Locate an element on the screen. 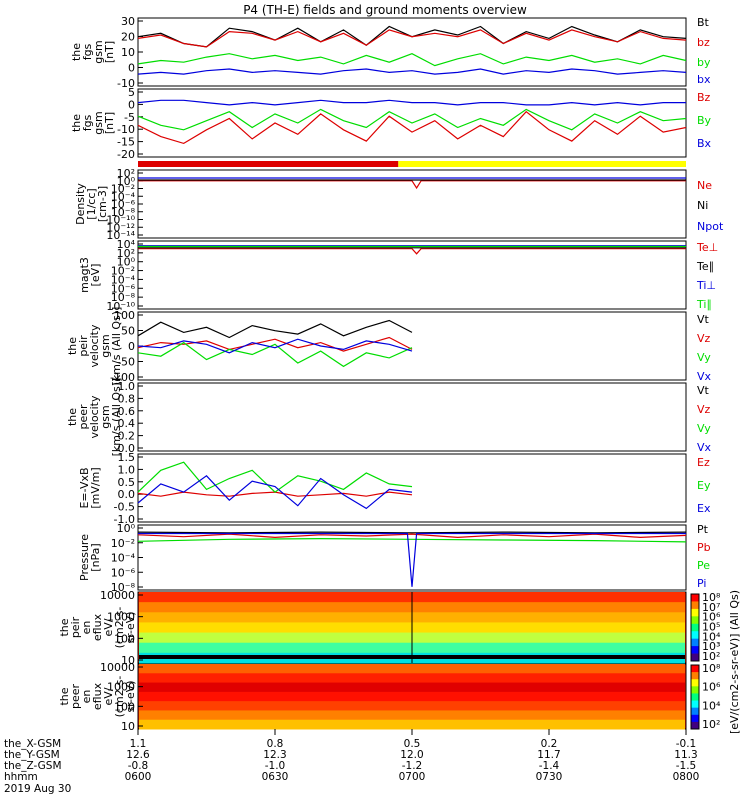 Image resolution: width=750 pixels, height=800 pixels. y-axis-label: Pressure[nPa] is located at coordinates (90, 557).